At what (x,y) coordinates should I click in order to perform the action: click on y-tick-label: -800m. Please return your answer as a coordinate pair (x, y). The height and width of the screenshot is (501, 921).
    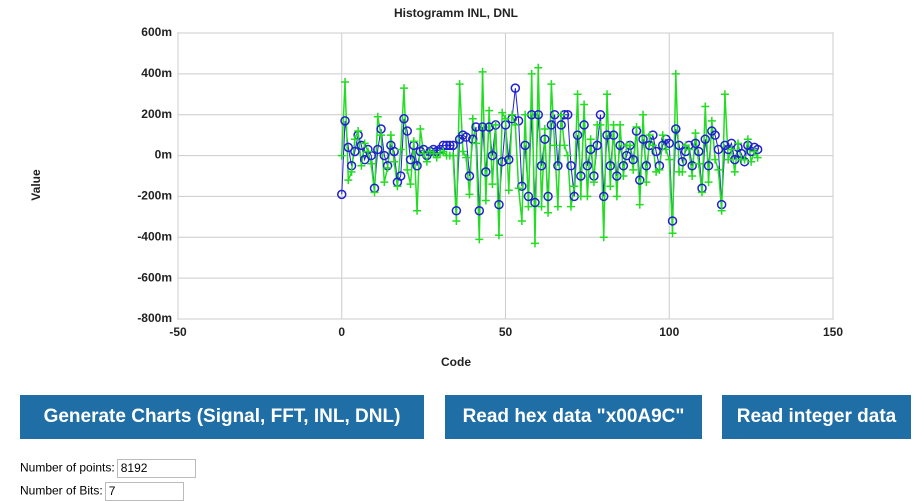
    Looking at the image, I should click on (154, 318).